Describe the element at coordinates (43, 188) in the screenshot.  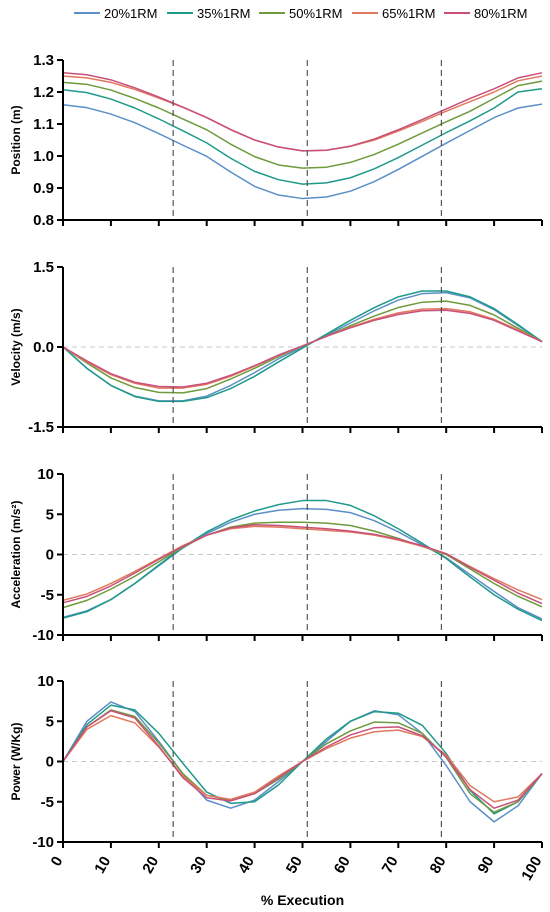
I see `y-tick-label: 0.9` at that location.